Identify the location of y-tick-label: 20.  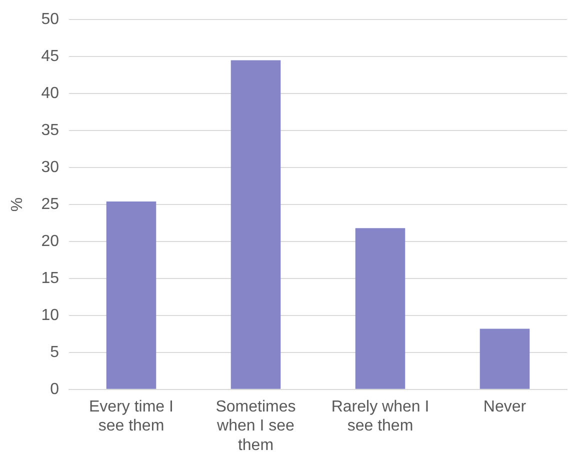
(50, 241).